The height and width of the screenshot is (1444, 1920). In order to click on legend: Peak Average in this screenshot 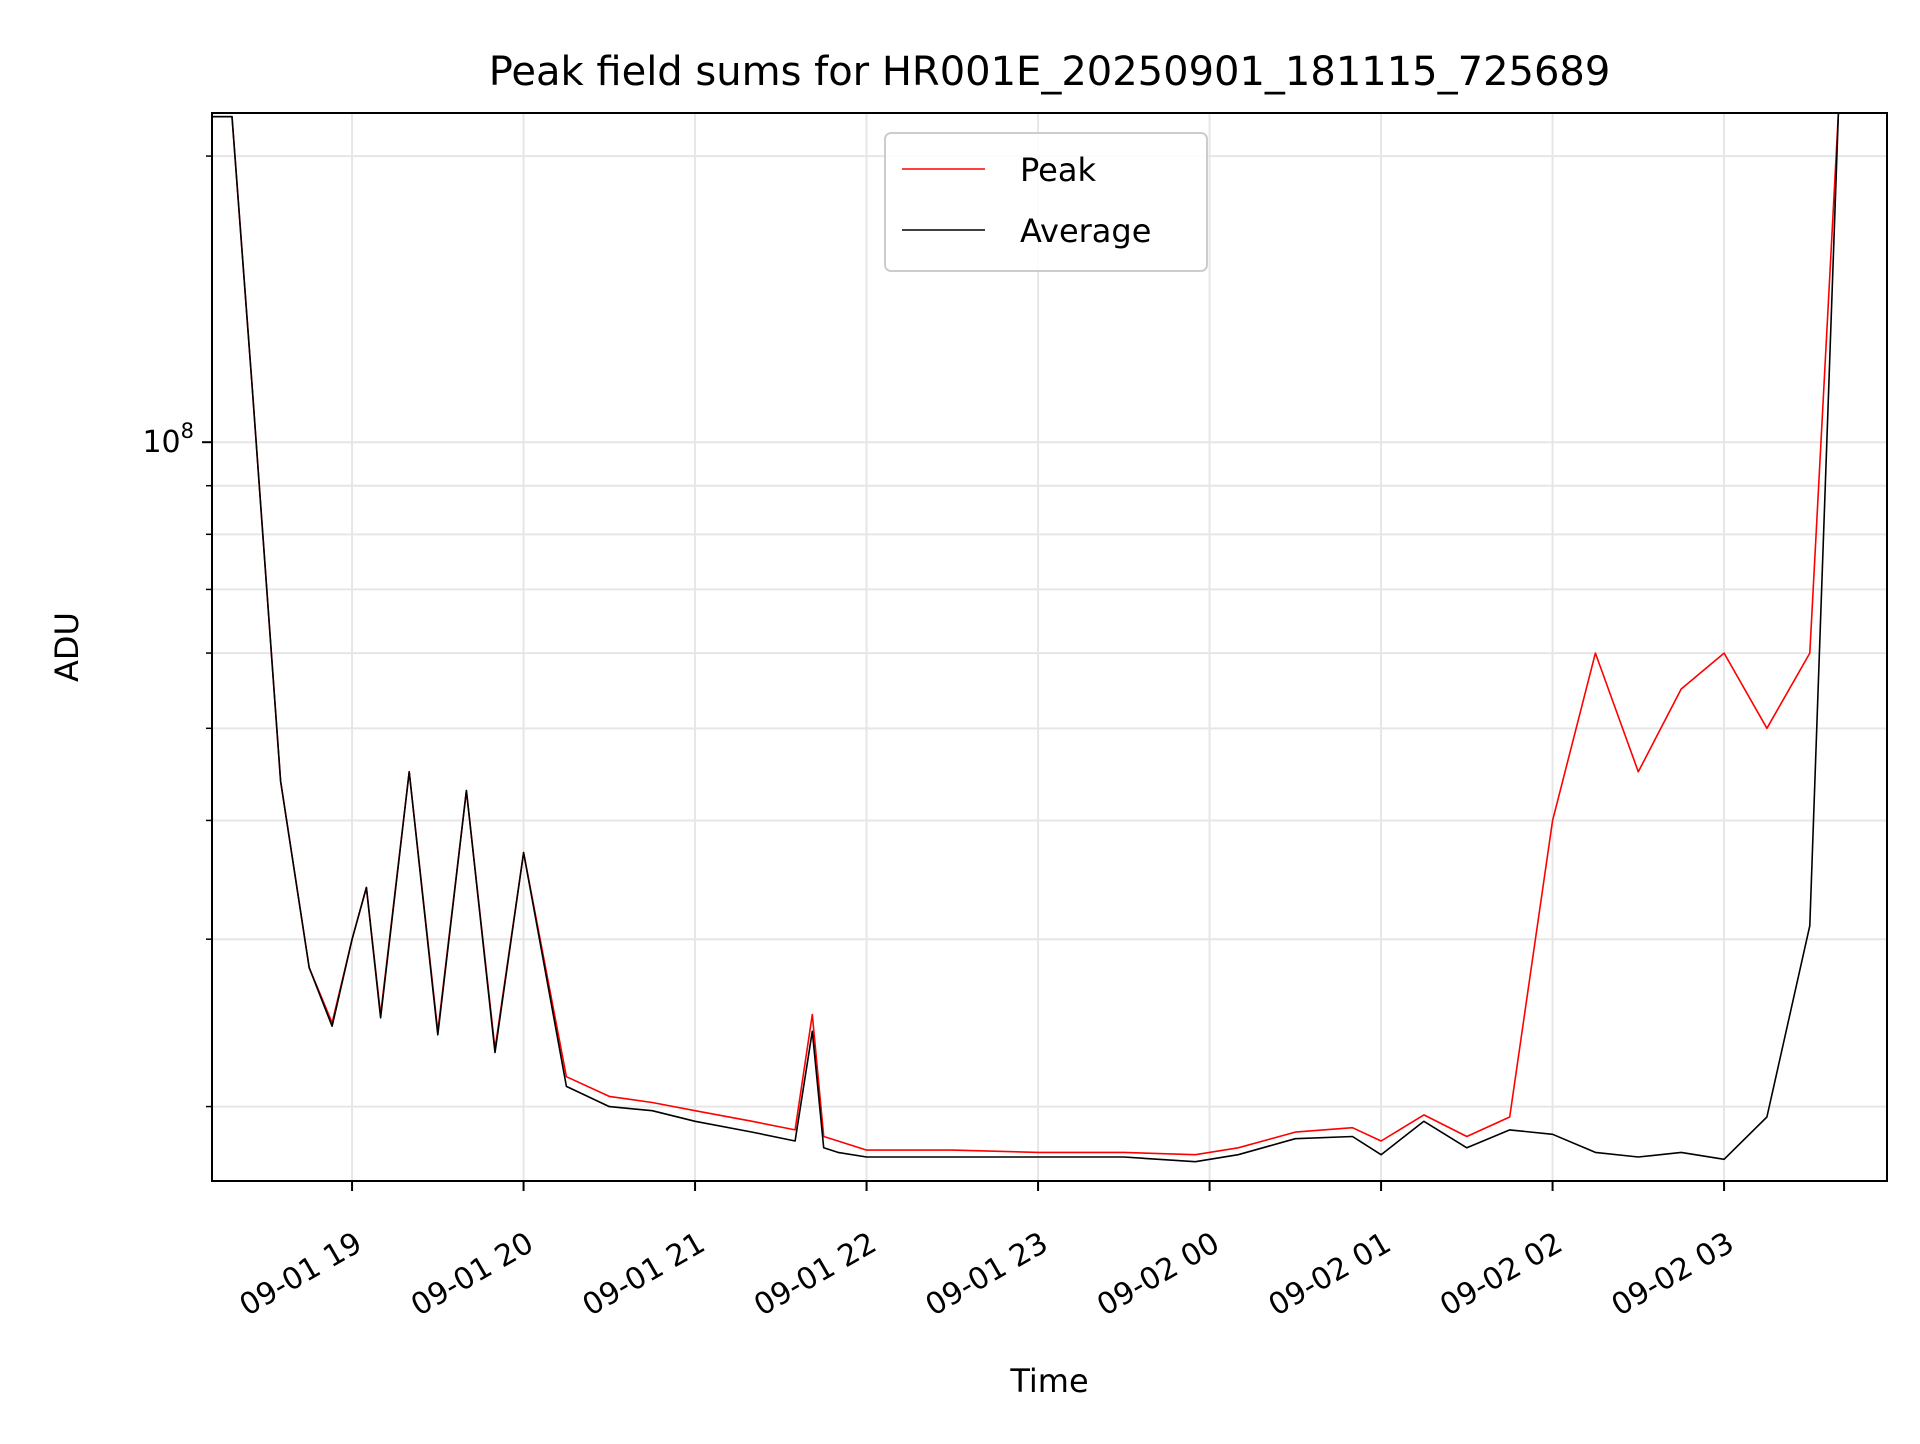, I will do `click(1046, 202)`.